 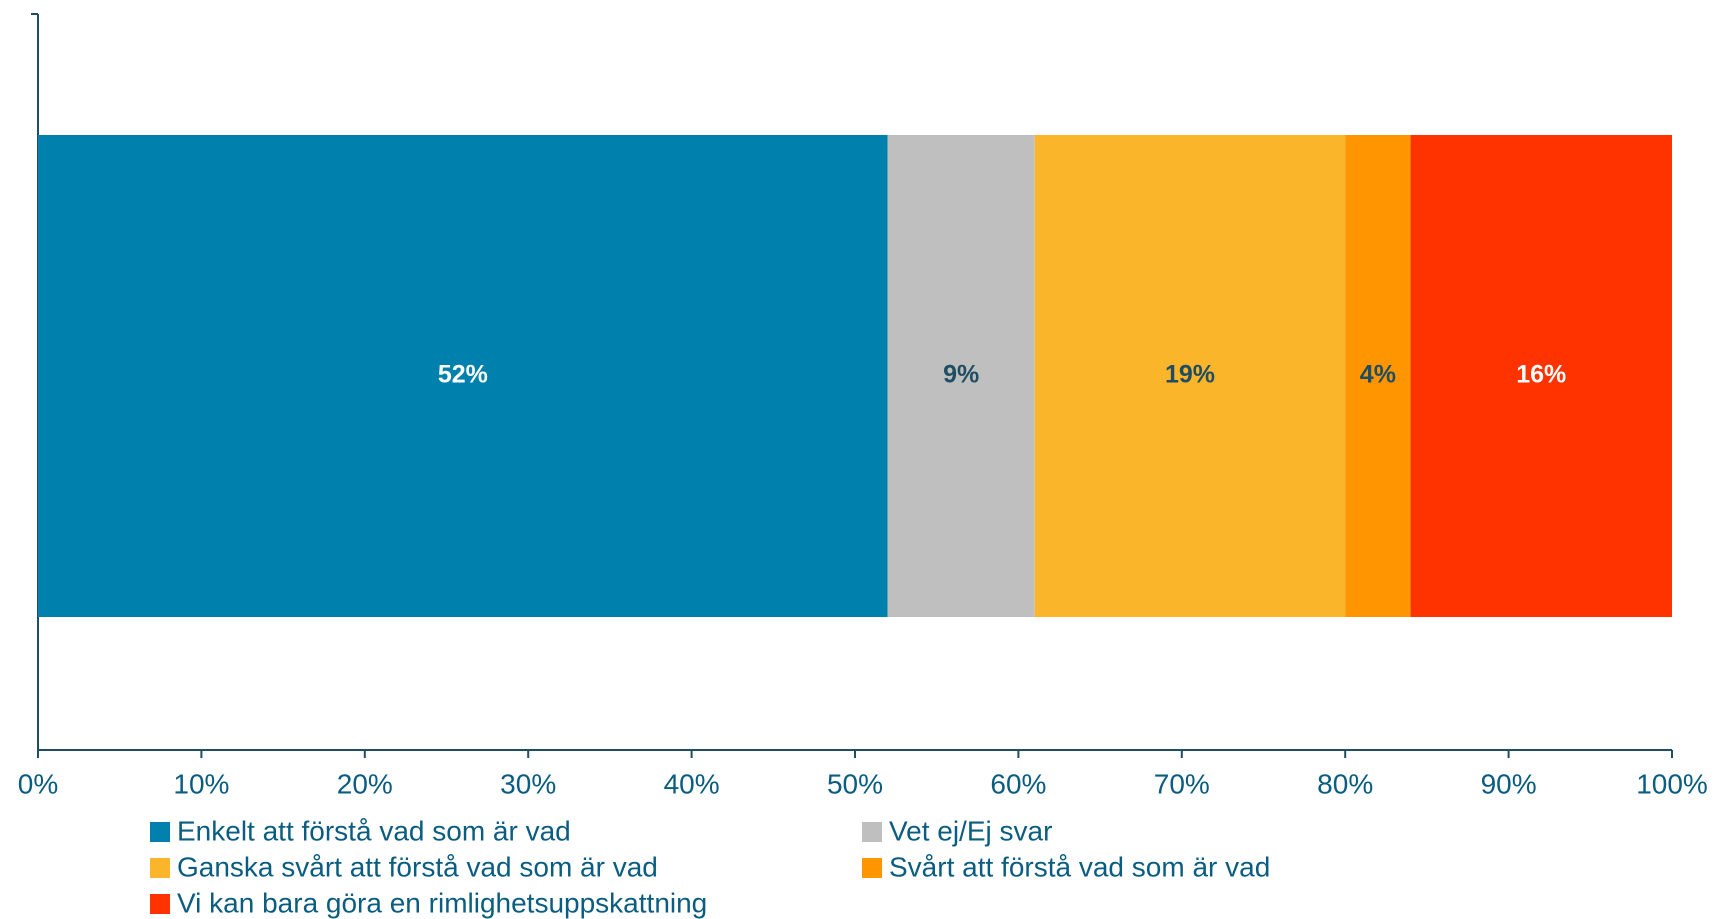 I want to click on x-tick-label: 50%, so click(x=855, y=783).